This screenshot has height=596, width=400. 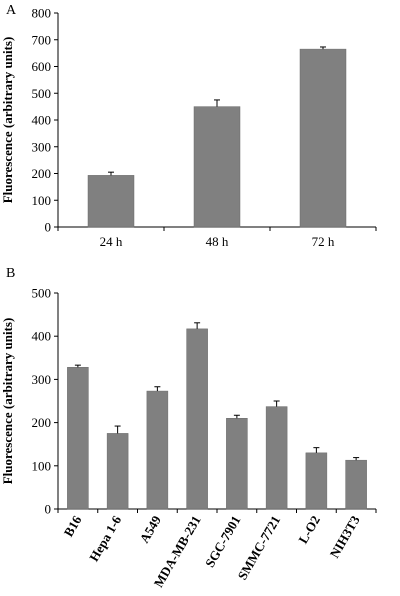 I want to click on x-category-label: NIH3T3, so click(x=345, y=537).